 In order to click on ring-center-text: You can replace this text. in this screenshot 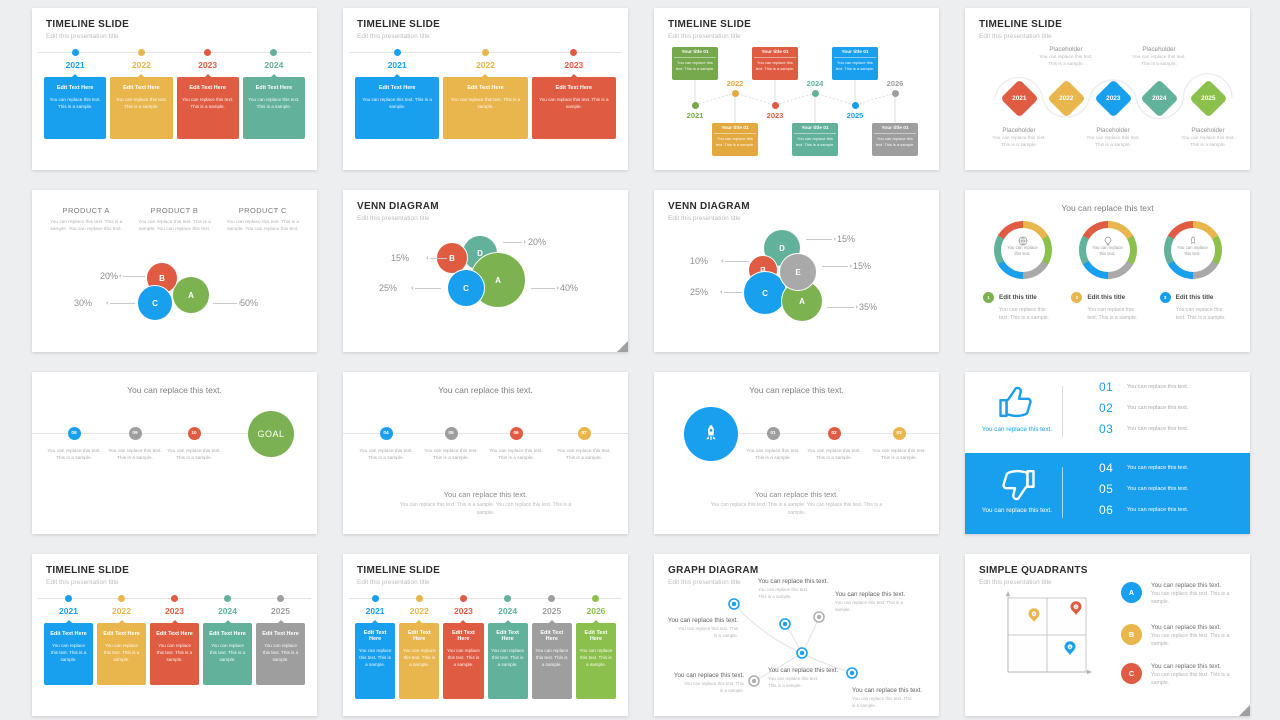, I will do `click(1107, 251)`.